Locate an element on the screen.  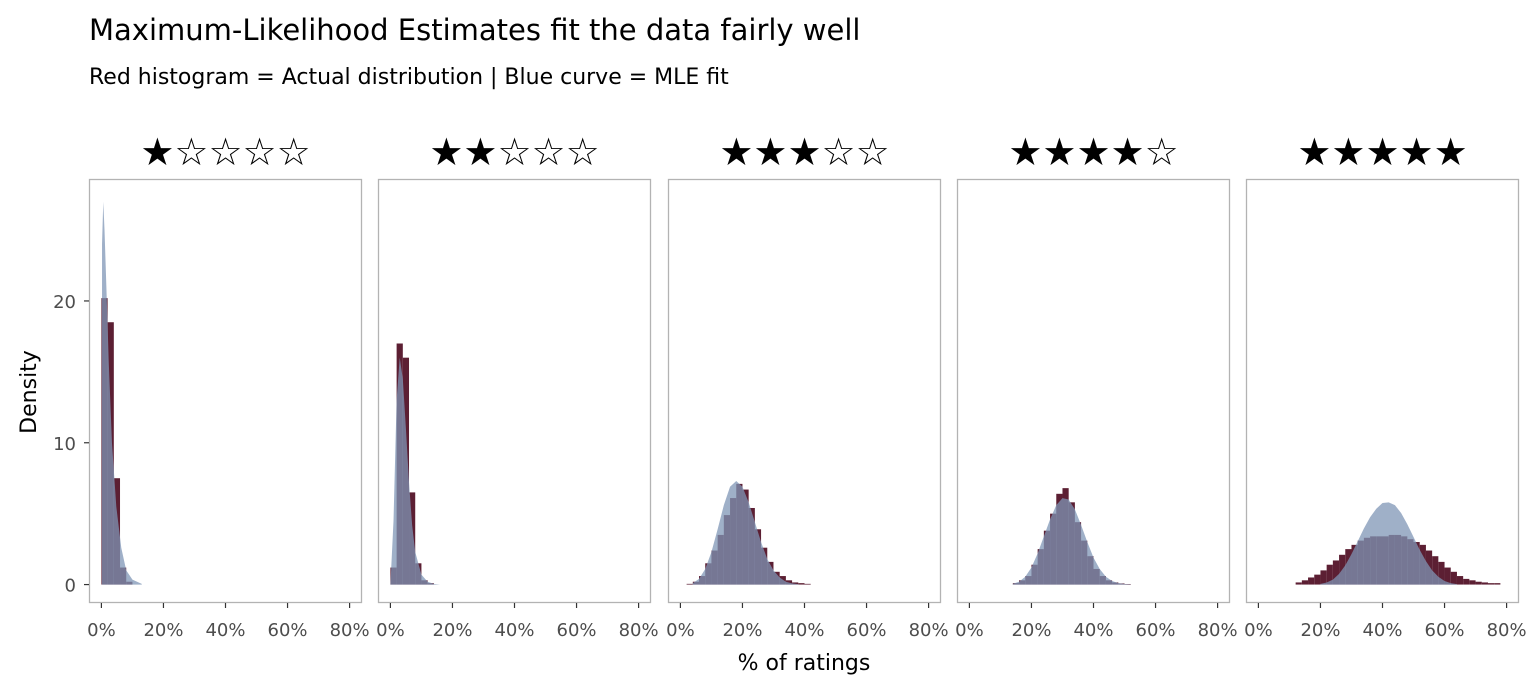
y-tick-label: 20 is located at coordinates (64, 302).